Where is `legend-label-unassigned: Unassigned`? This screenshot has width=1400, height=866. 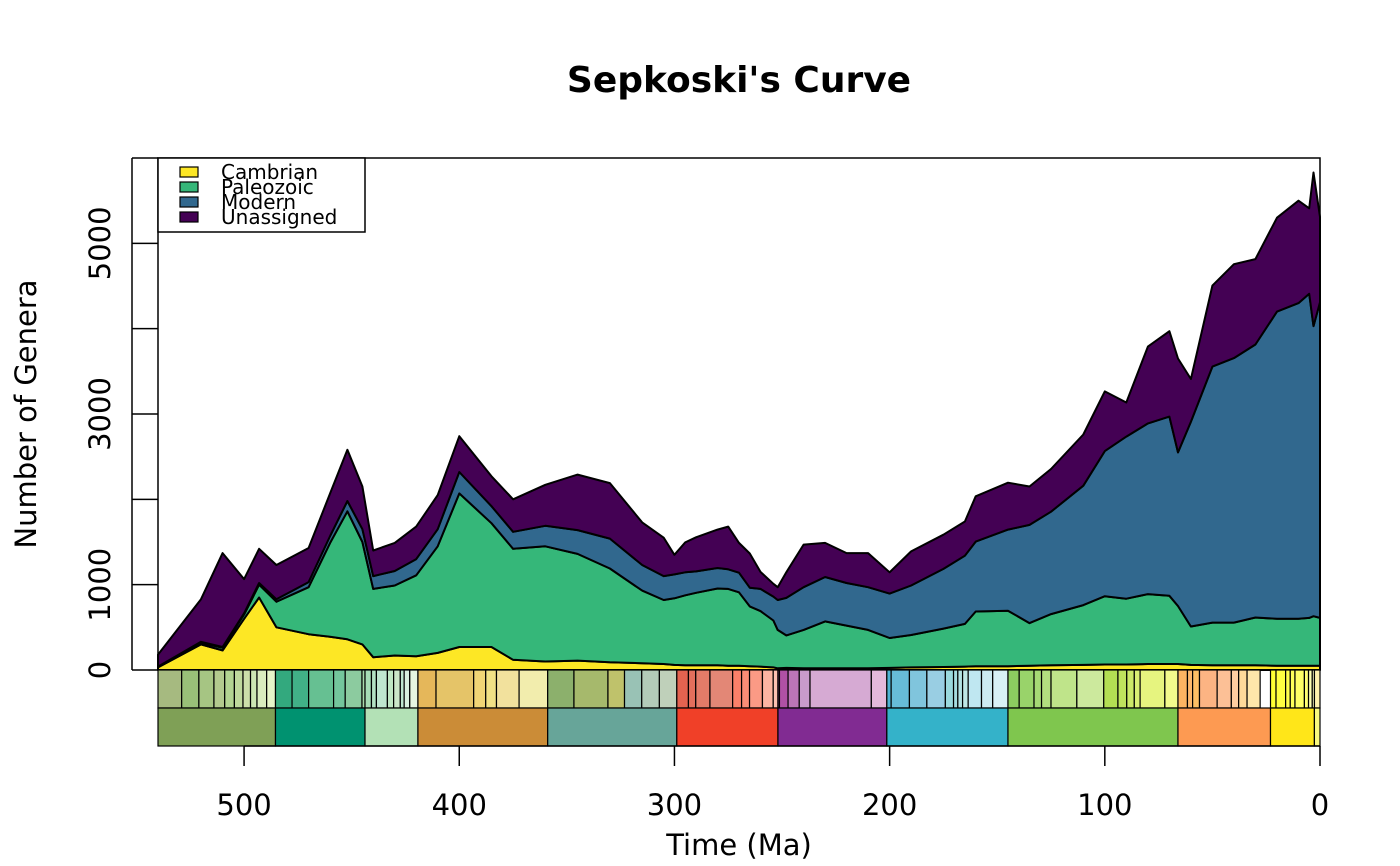 legend-label-unassigned: Unassigned is located at coordinates (279, 217).